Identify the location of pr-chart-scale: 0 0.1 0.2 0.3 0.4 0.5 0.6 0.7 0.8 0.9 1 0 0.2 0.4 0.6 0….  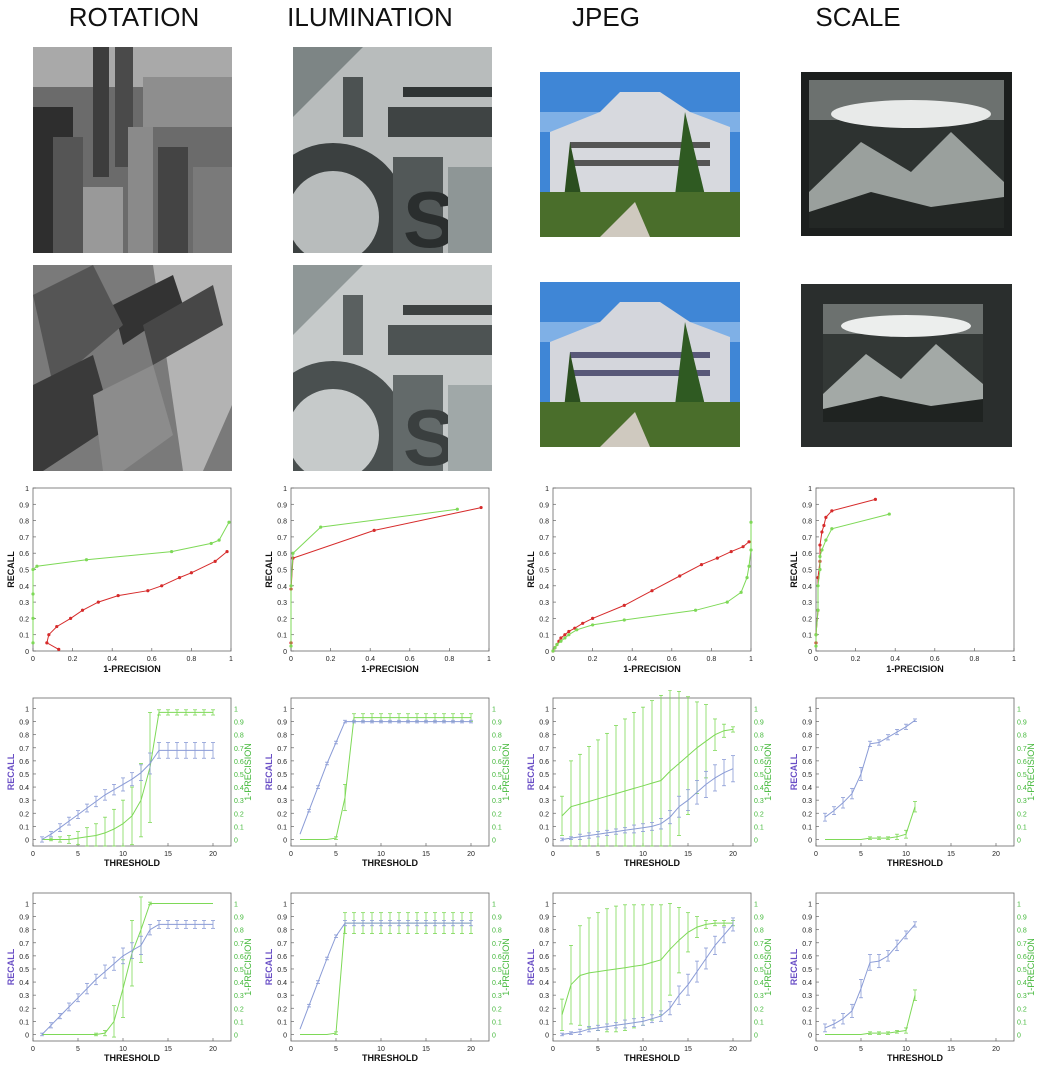
(902, 580).